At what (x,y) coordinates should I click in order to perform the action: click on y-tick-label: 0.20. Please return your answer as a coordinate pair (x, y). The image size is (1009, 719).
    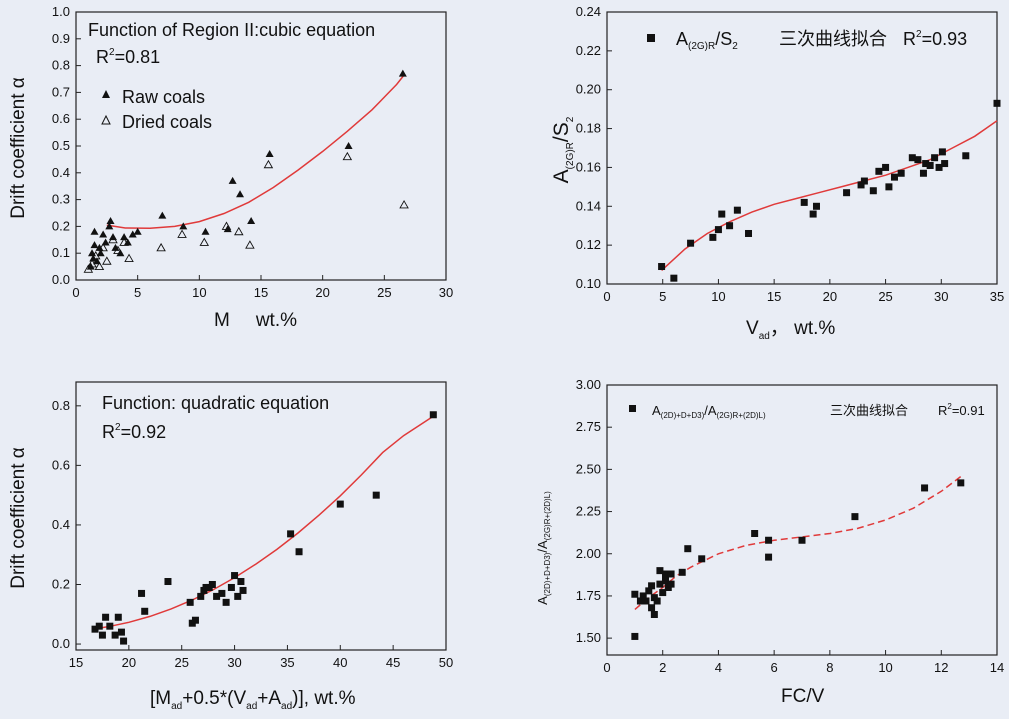
    Looking at the image, I should click on (588, 89).